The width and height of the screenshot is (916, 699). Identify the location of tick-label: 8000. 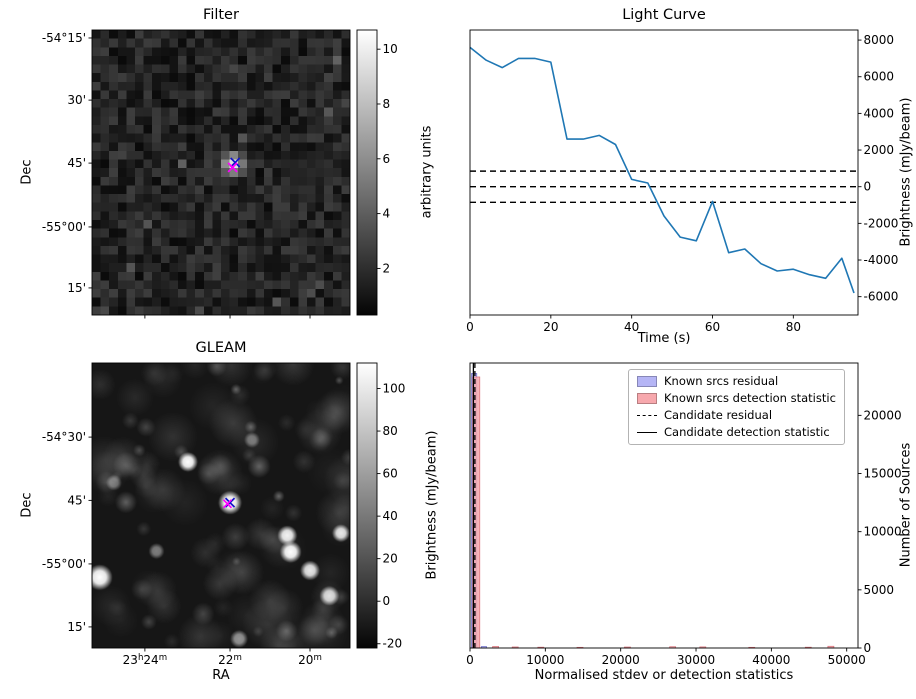
(879, 40).